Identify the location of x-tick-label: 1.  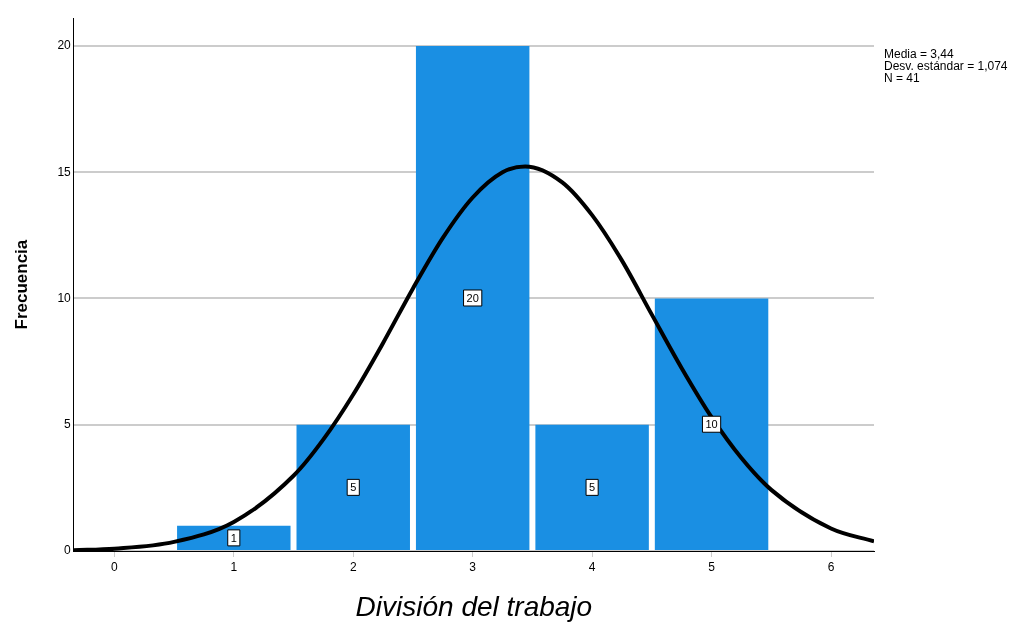
(234, 566).